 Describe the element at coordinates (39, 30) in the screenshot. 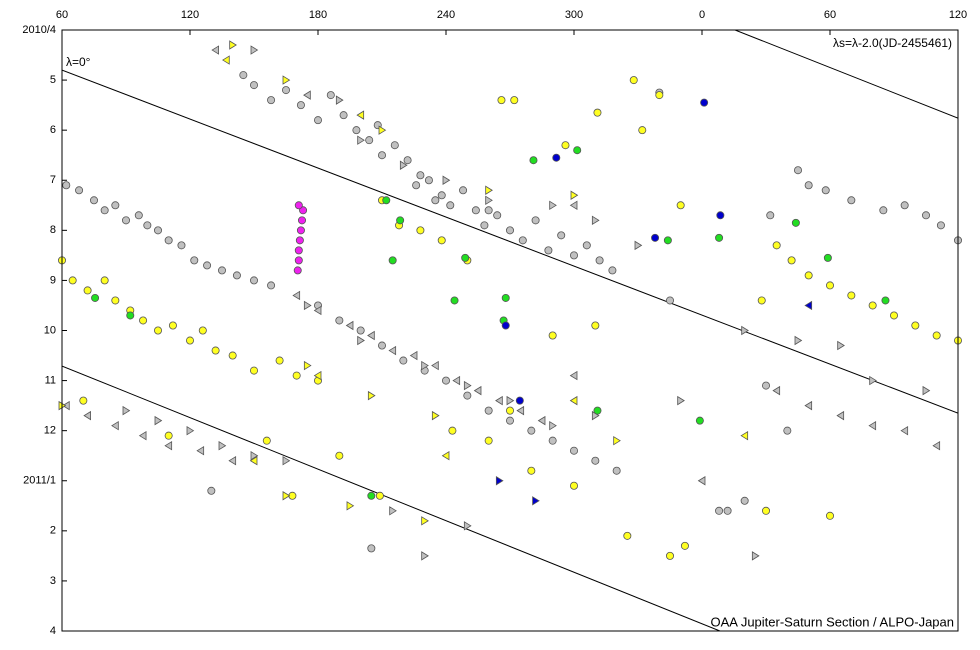

I see `y-tick-label: 2010/4` at that location.